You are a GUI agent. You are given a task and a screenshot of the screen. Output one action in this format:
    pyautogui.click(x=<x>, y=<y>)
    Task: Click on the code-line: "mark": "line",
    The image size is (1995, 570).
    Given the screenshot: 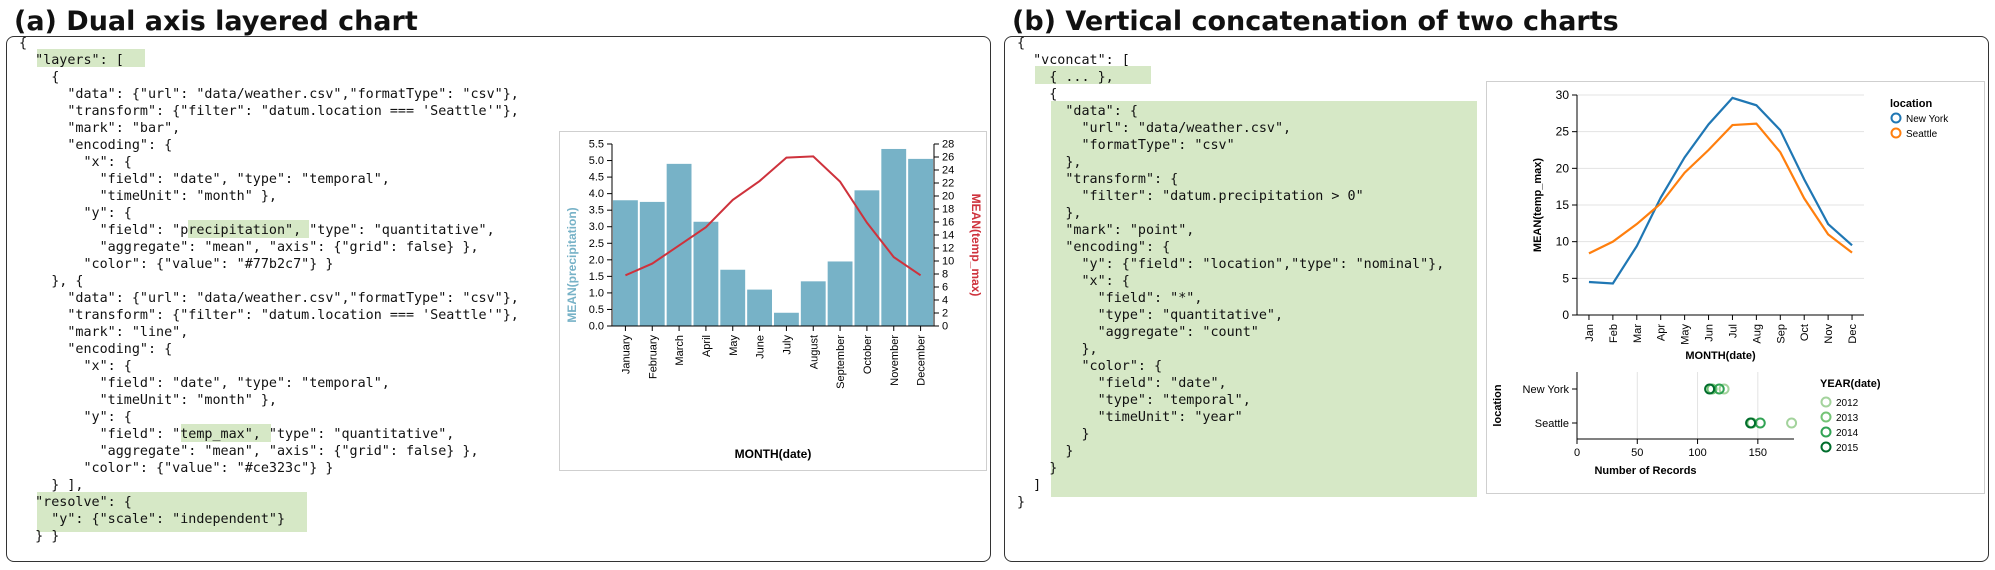 What is the action you would take?
    pyautogui.click(x=103, y=332)
    